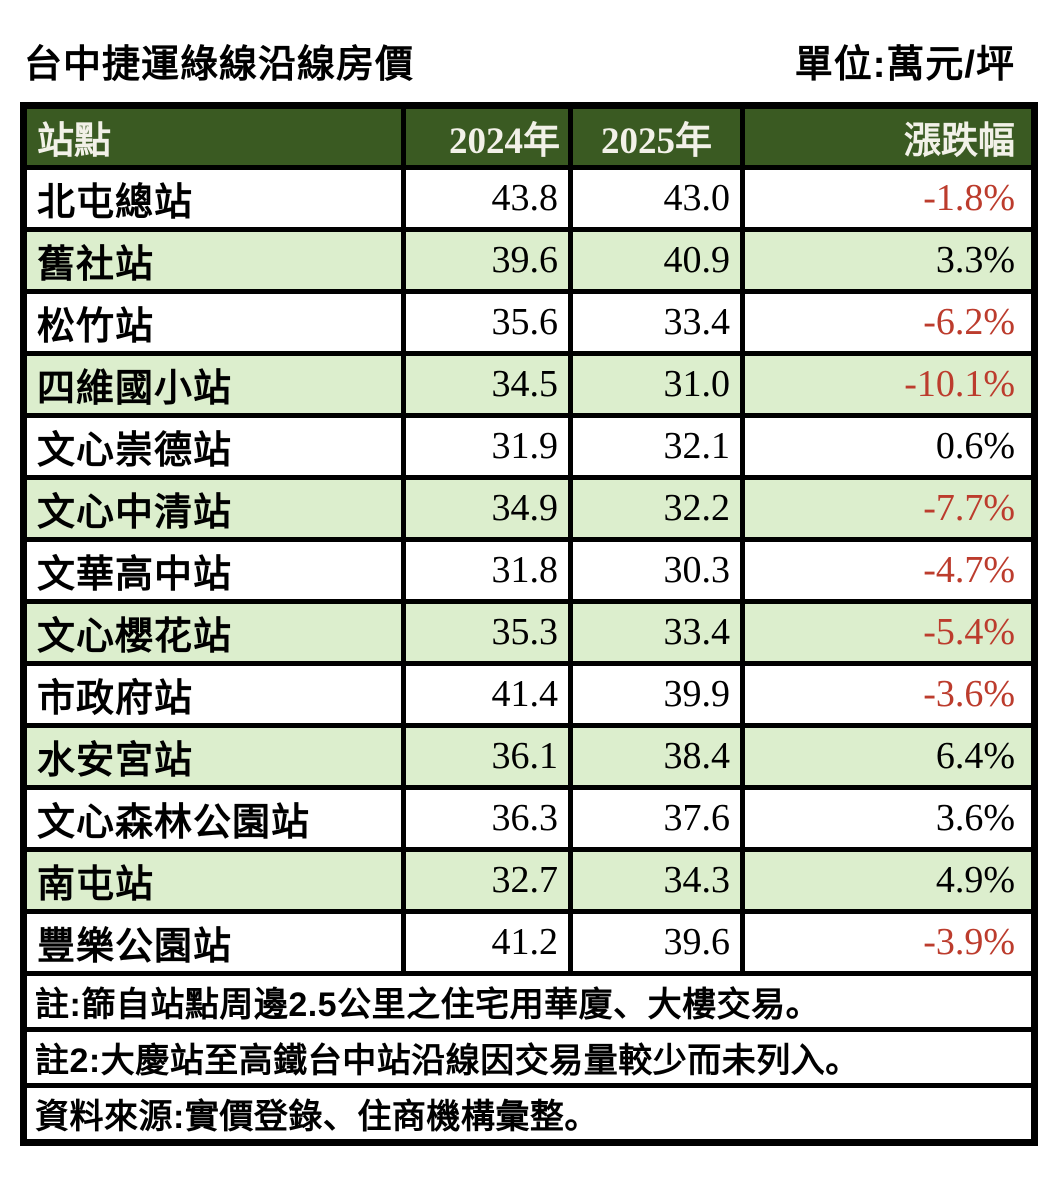 This screenshot has height=1180, width=1049. Describe the element at coordinates (487, 384) in the screenshot. I see `price-2024-cell: 34.5` at that location.